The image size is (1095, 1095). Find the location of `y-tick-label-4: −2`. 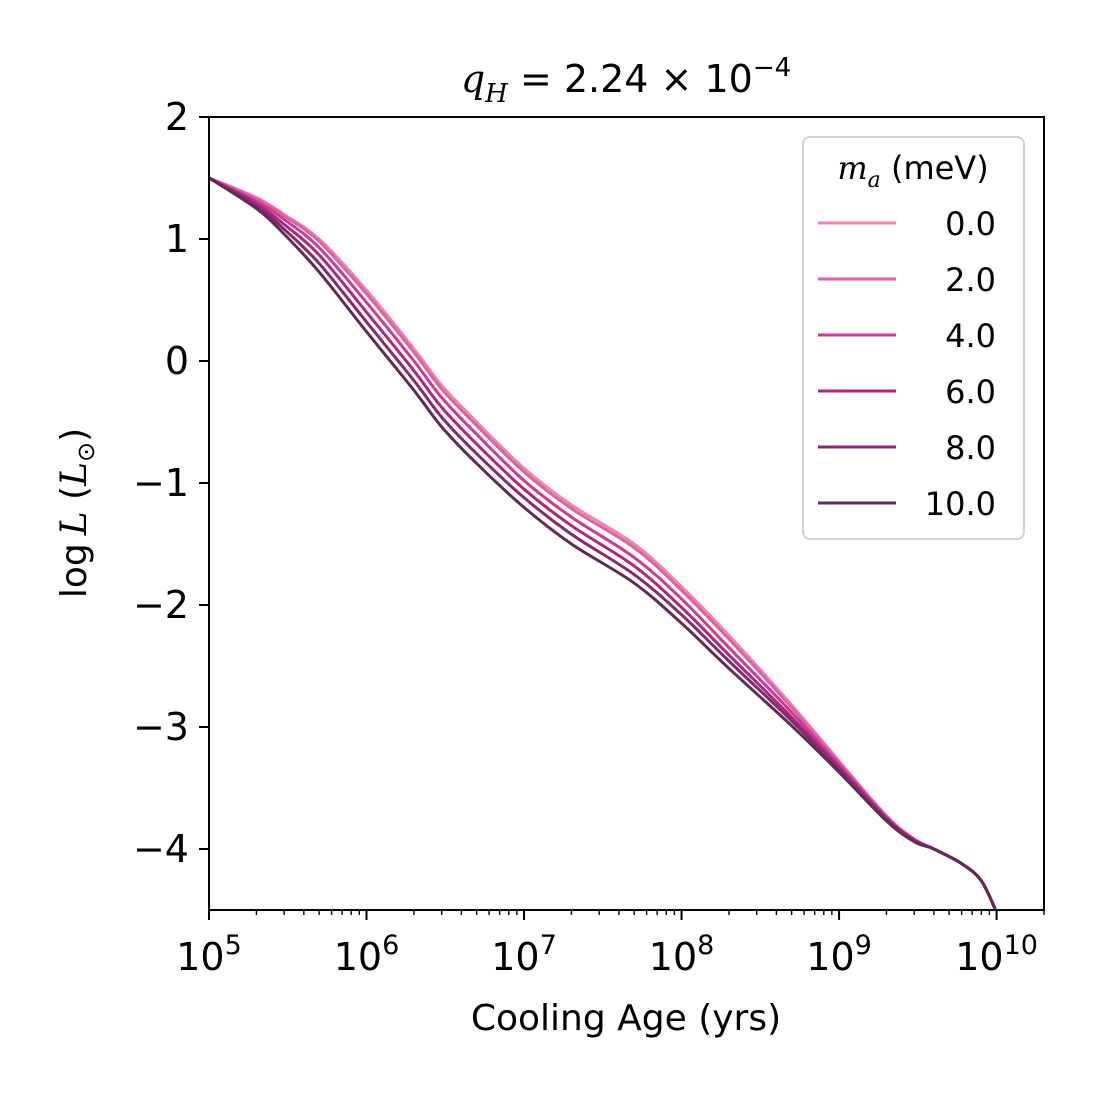

y-tick-label-4: −2 is located at coordinates (161, 605).